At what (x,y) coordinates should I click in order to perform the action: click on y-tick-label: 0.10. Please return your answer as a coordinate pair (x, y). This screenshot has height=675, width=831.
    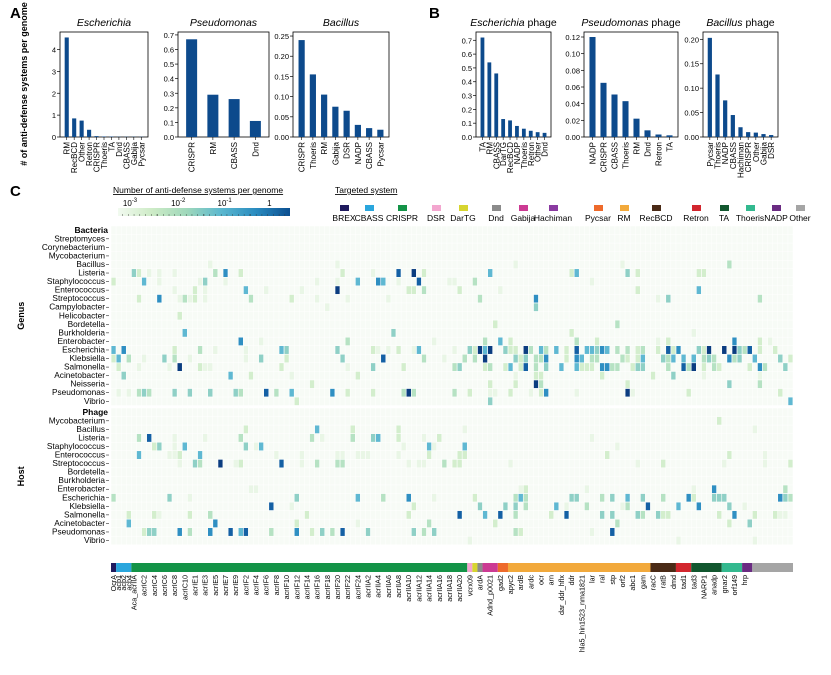
    Looking at the image, I should click on (281, 97).